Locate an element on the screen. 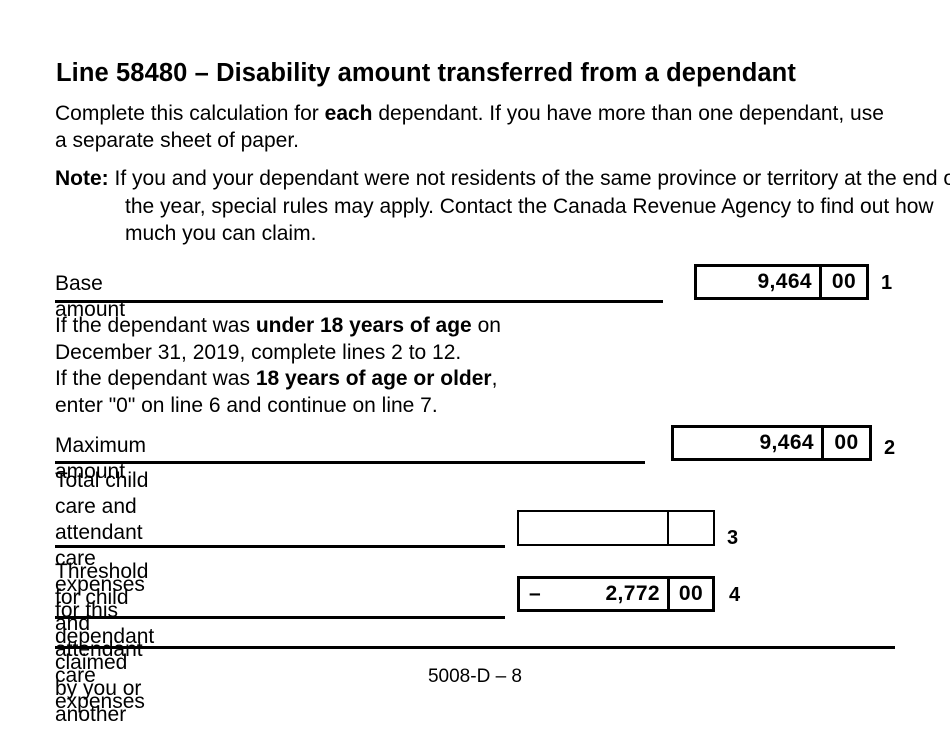 This screenshot has width=950, height=733. calc-line-4-cents: 00 is located at coordinates (689, 594).